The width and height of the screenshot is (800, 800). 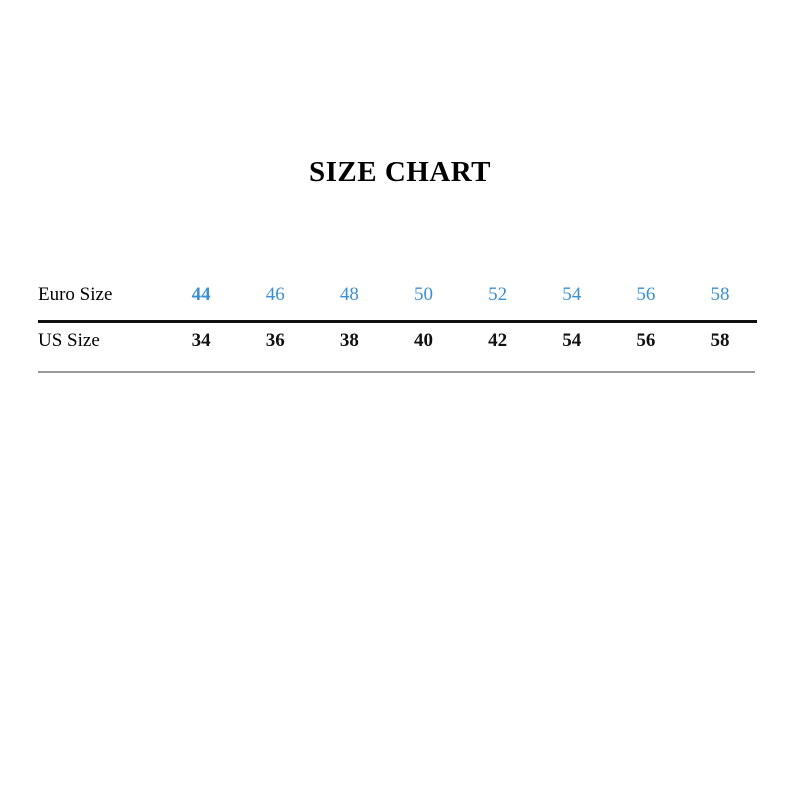 I want to click on us-size-cell-7: 56, so click(x=646, y=340).